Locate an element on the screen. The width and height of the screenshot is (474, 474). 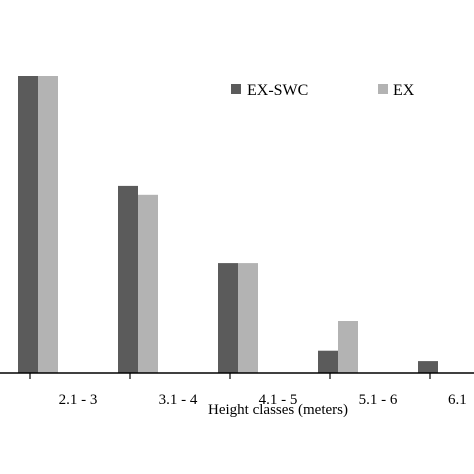
x-tick-label: 5.1 - 6 is located at coordinates (378, 400).